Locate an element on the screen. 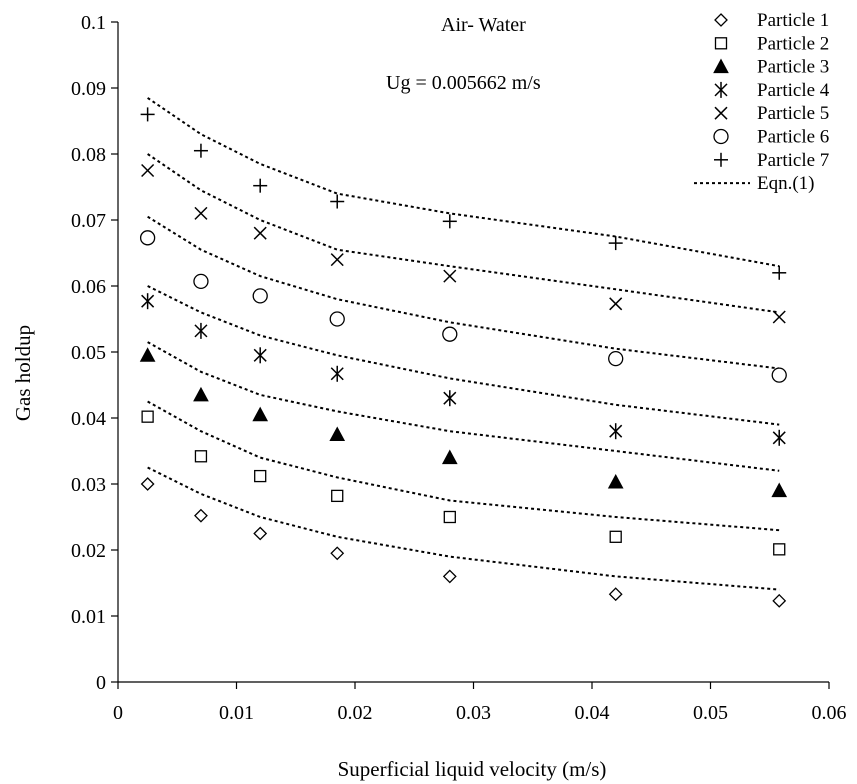 The width and height of the screenshot is (857, 784). y-tick-label: 0.1 is located at coordinates (93, 23).